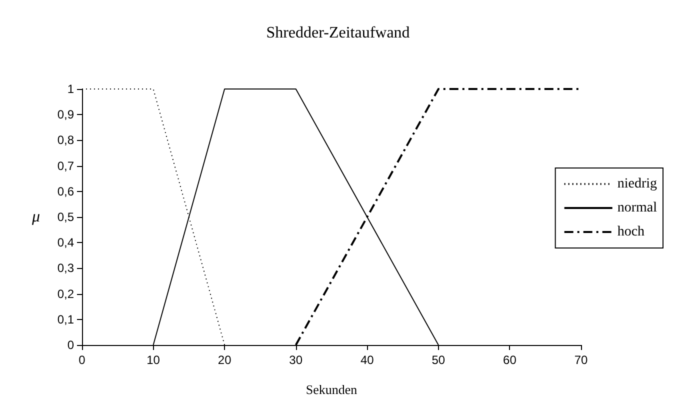 This screenshot has width=676, height=414. What do you see at coordinates (65, 319) in the screenshot?
I see `y-tick-label: 0,1` at bounding box center [65, 319].